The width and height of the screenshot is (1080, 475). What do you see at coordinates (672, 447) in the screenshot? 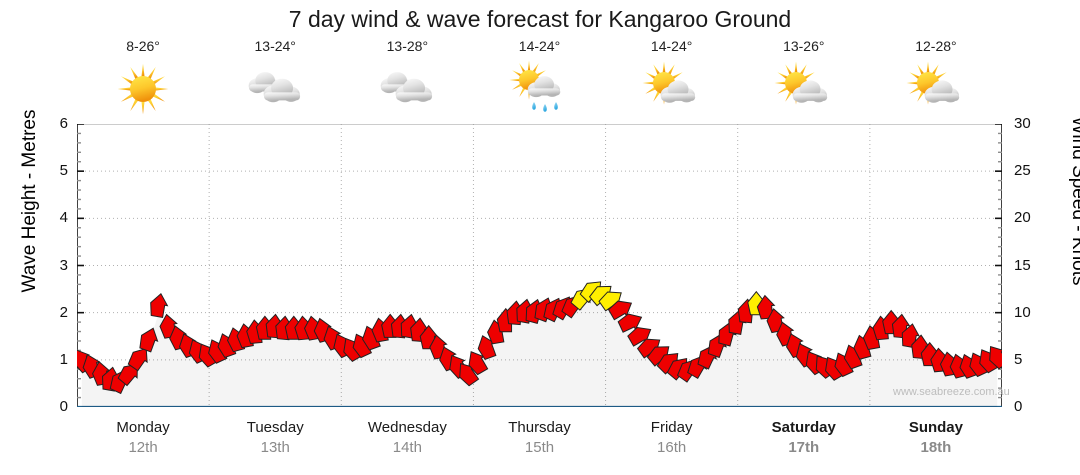
I see `day-date: 16th` at bounding box center [672, 447].